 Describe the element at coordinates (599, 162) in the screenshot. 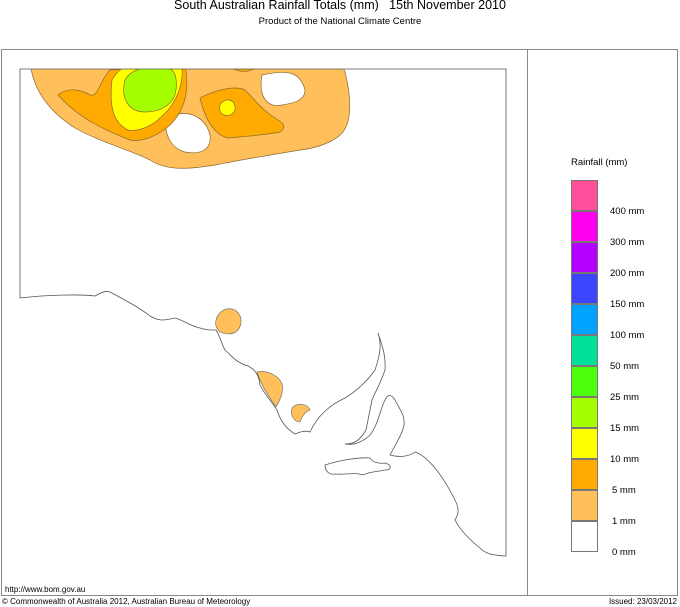

I see `legend-title: Rainfall (mm)` at that location.